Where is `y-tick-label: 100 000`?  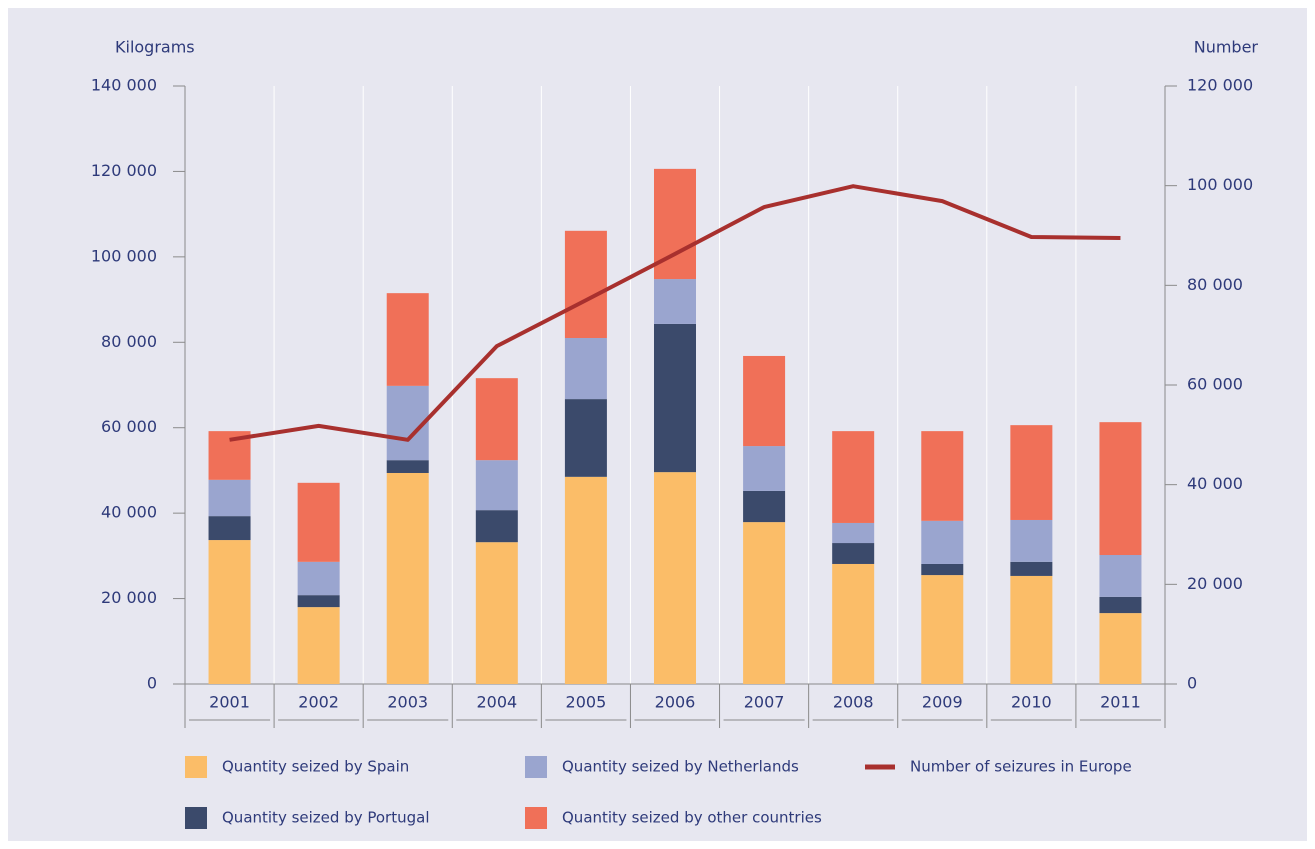 y-tick-label: 100 000 is located at coordinates (124, 255).